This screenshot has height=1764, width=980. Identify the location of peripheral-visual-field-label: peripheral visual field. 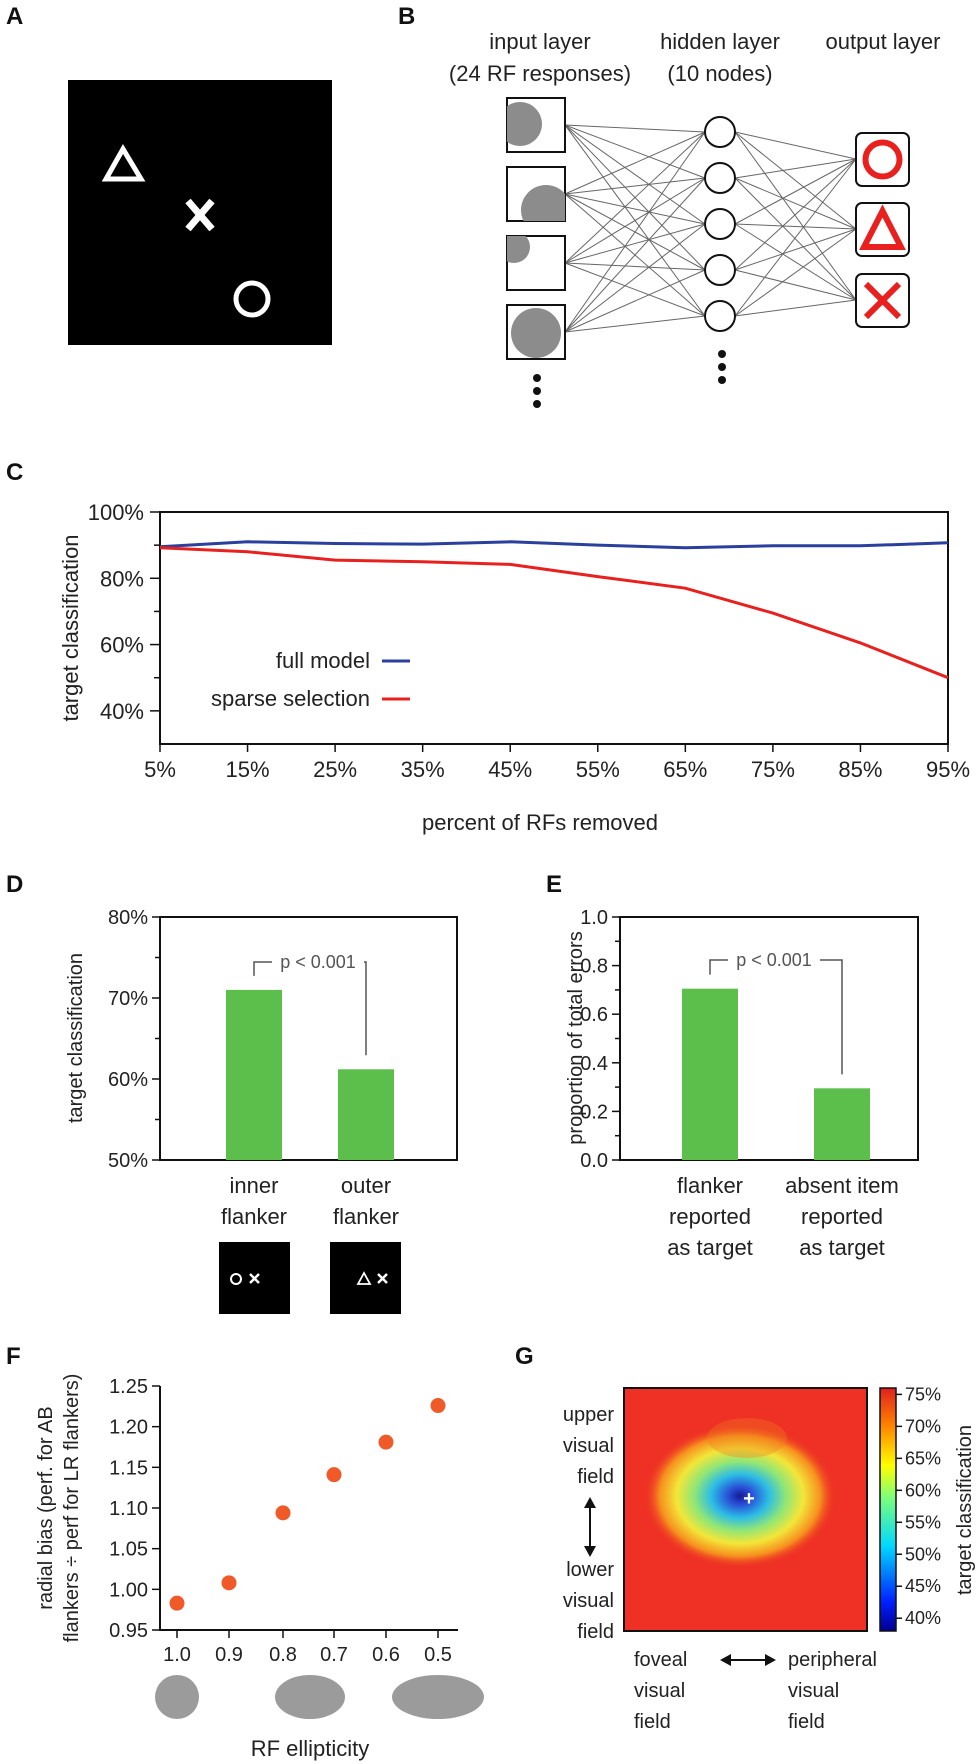
(832, 1691).